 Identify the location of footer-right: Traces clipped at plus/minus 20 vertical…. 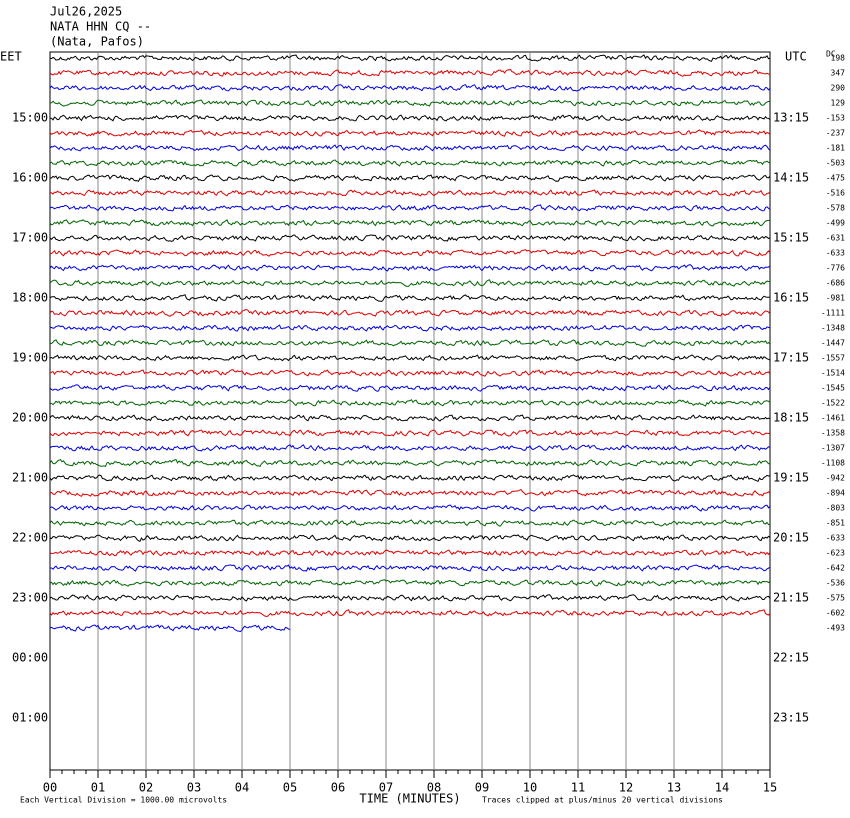
(602, 800).